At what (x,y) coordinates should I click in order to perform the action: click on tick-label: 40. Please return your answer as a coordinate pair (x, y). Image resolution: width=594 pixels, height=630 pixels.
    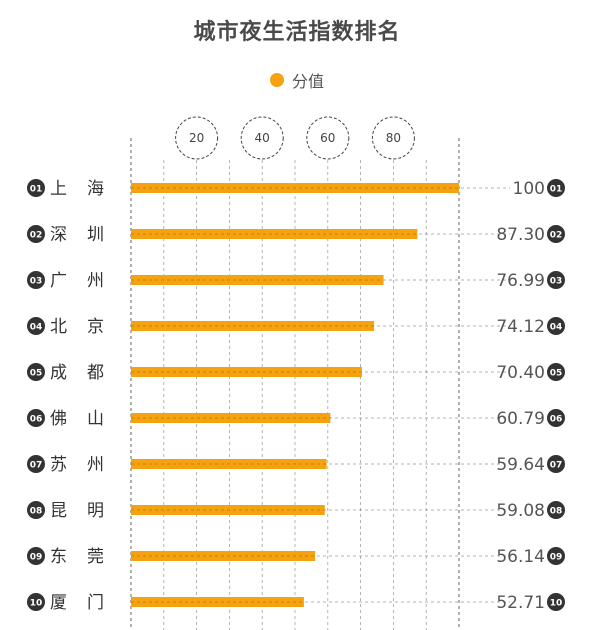
    Looking at the image, I should click on (262, 138).